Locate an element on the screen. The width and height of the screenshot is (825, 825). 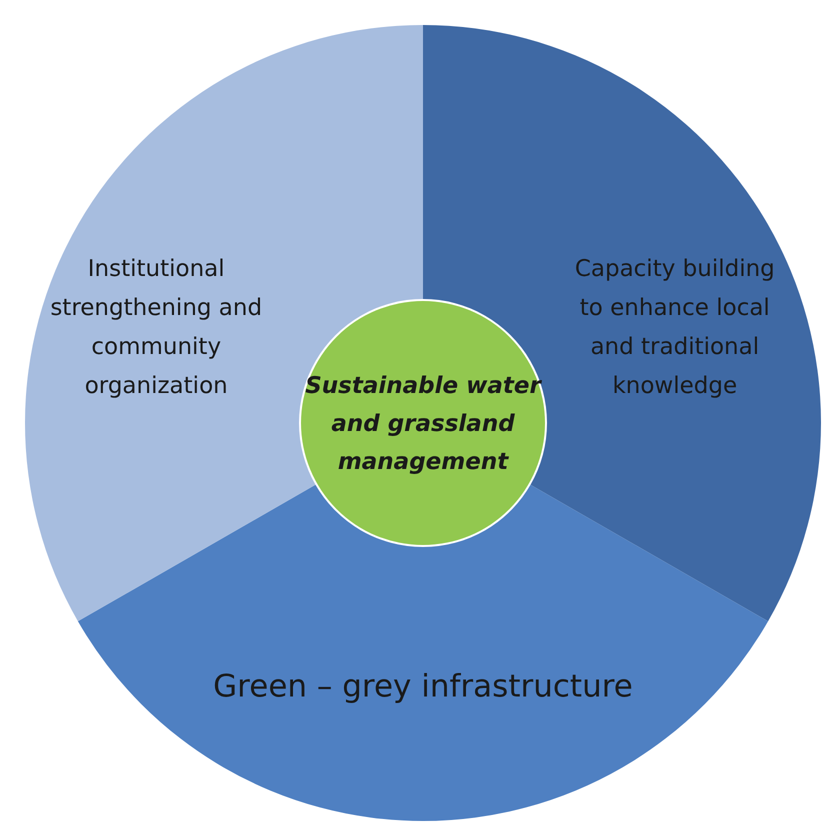
text: Sustainable water and grassland management is located at coordinates (423, 424).